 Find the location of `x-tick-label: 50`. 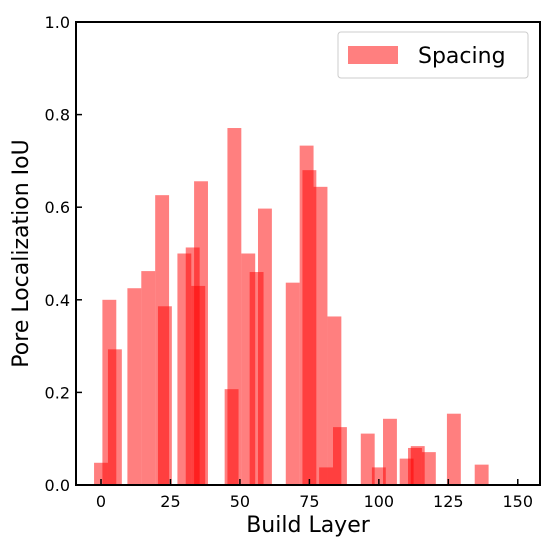

x-tick-label: 50 is located at coordinates (240, 501).